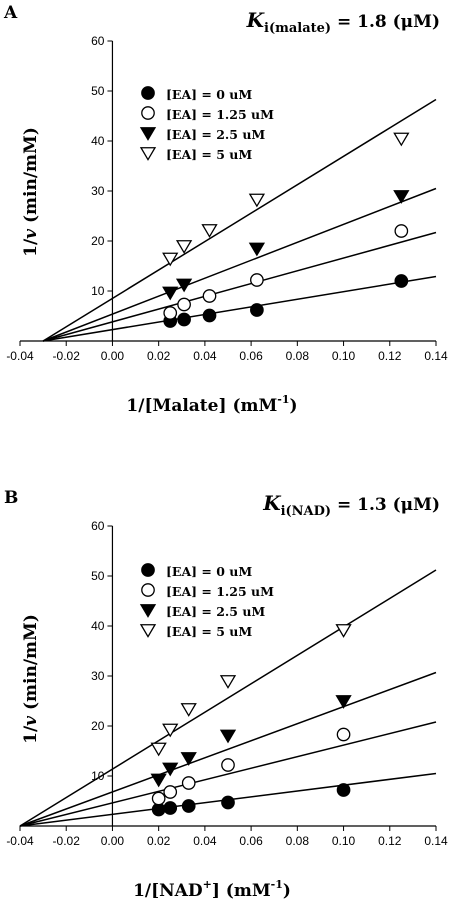  Describe the element at coordinates (277, 884) in the screenshot. I see `x-axis-title-sup2: -1` at that location.